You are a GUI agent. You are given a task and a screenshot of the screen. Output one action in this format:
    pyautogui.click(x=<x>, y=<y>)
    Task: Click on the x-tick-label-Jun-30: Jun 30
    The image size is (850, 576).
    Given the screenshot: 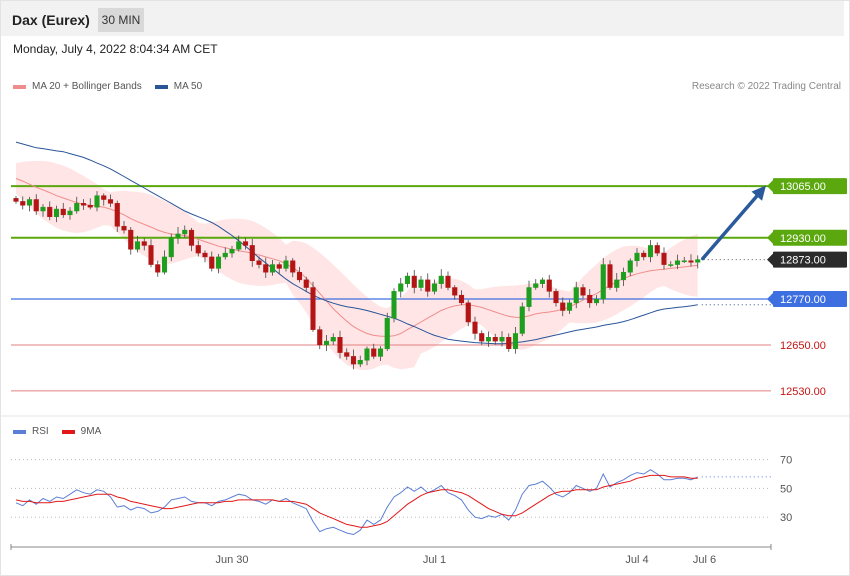 What is the action you would take?
    pyautogui.click(x=231, y=560)
    